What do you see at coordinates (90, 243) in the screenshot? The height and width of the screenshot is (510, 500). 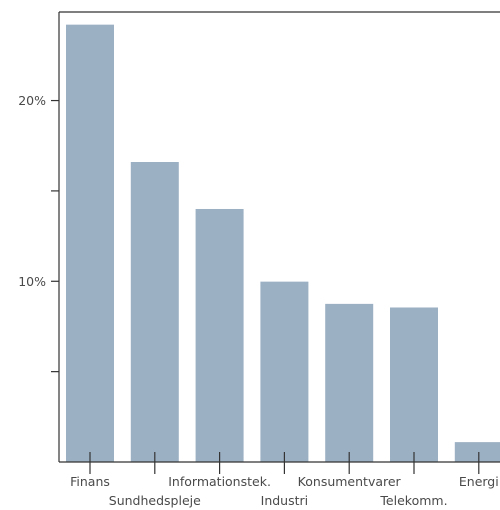 I see `bar-finans` at bounding box center [90, 243].